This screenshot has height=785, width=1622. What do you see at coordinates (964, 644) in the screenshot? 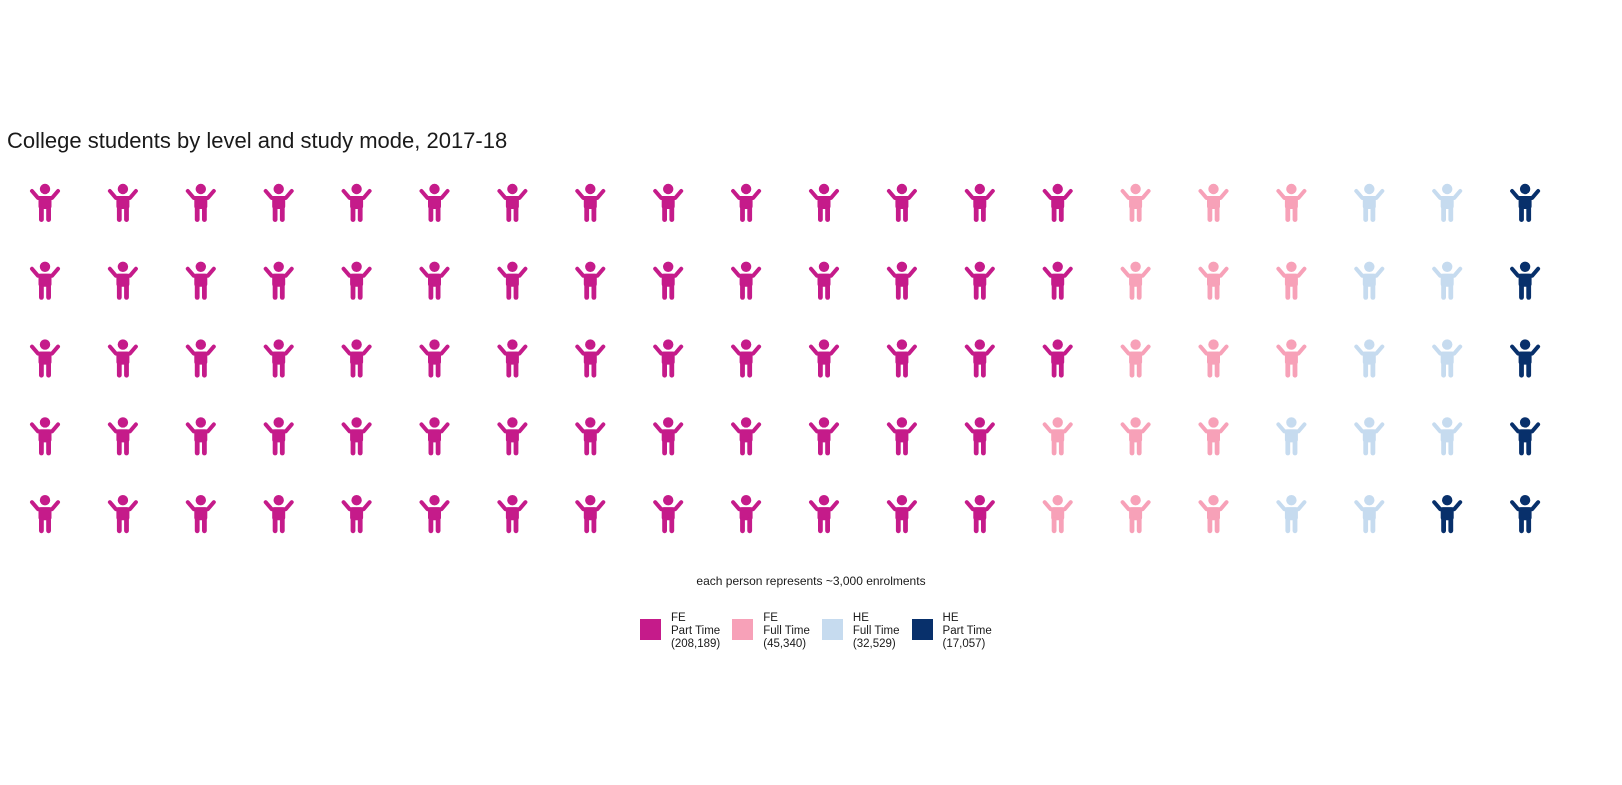
I see `legend-count: (17,057)` at bounding box center [964, 644].